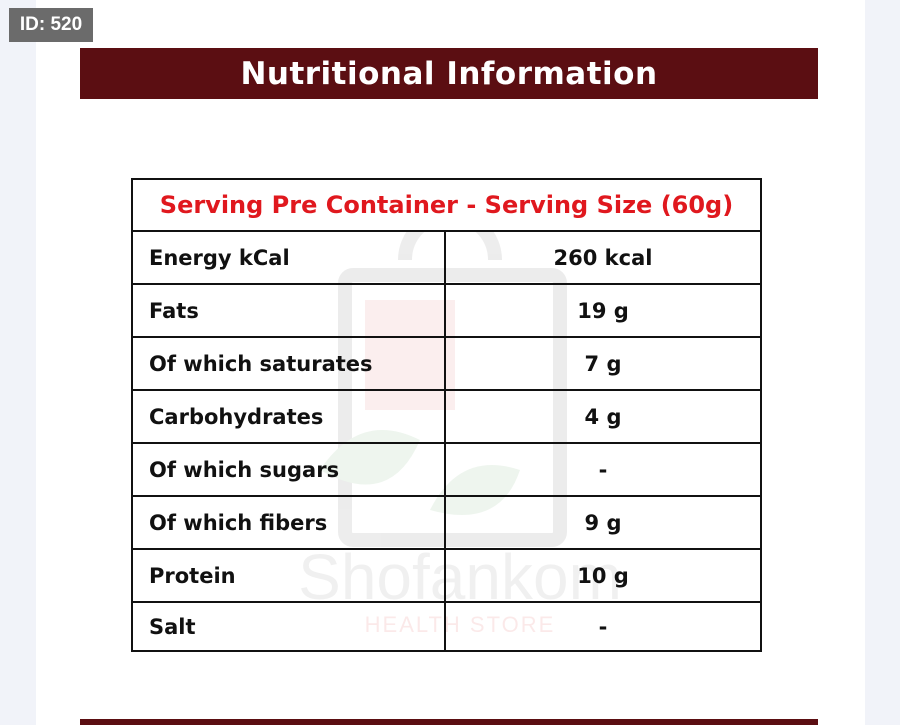  I want to click on nutrient-value: 10 g, so click(603, 575).